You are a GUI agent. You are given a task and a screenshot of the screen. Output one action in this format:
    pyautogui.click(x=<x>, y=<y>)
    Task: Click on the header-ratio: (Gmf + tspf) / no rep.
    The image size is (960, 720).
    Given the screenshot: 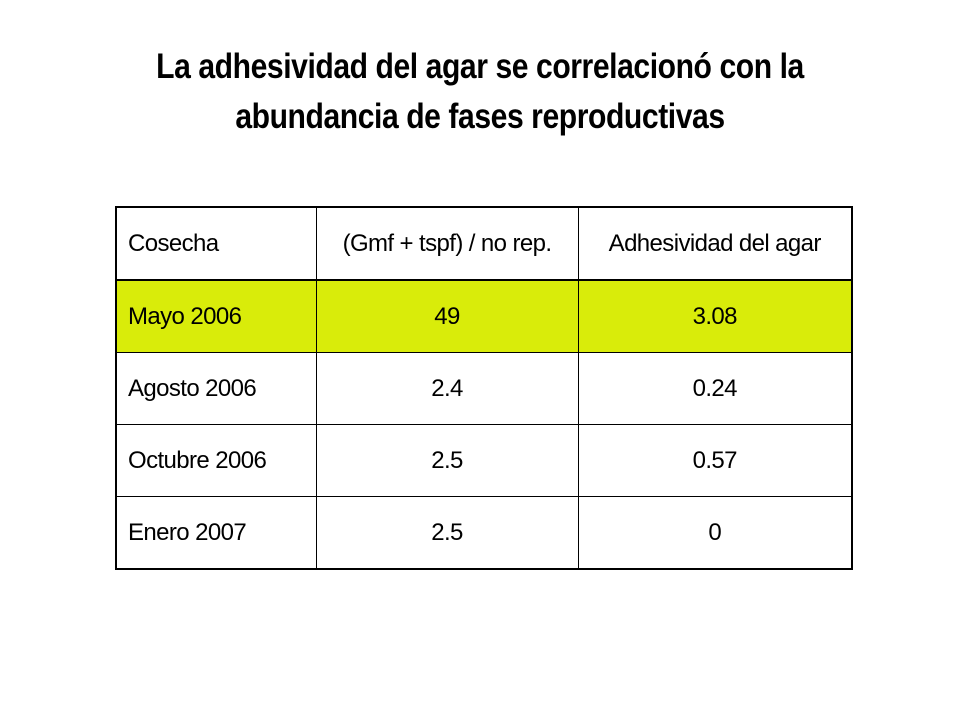 What is the action you would take?
    pyautogui.click(x=447, y=243)
    